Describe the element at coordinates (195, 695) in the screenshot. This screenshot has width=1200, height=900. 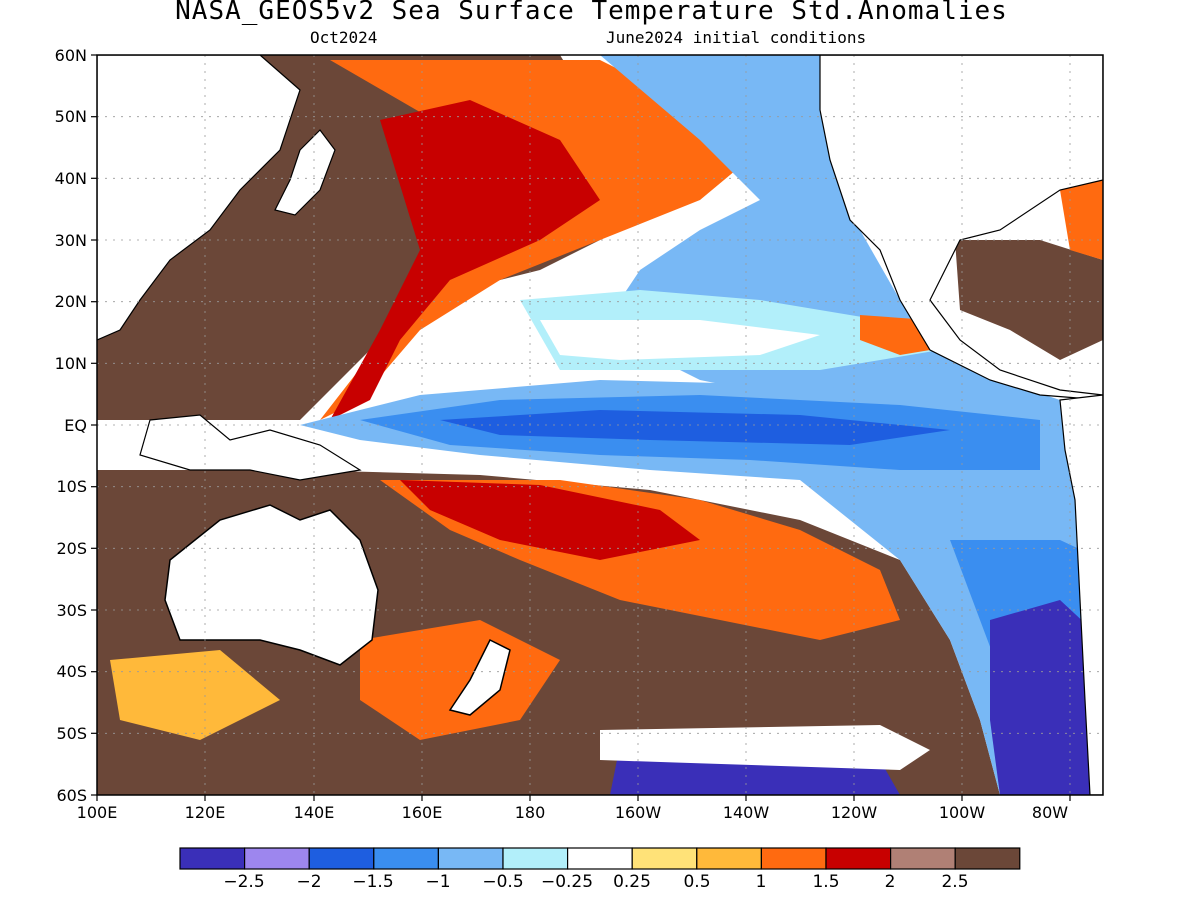
I see `southwest-warm-band` at that location.